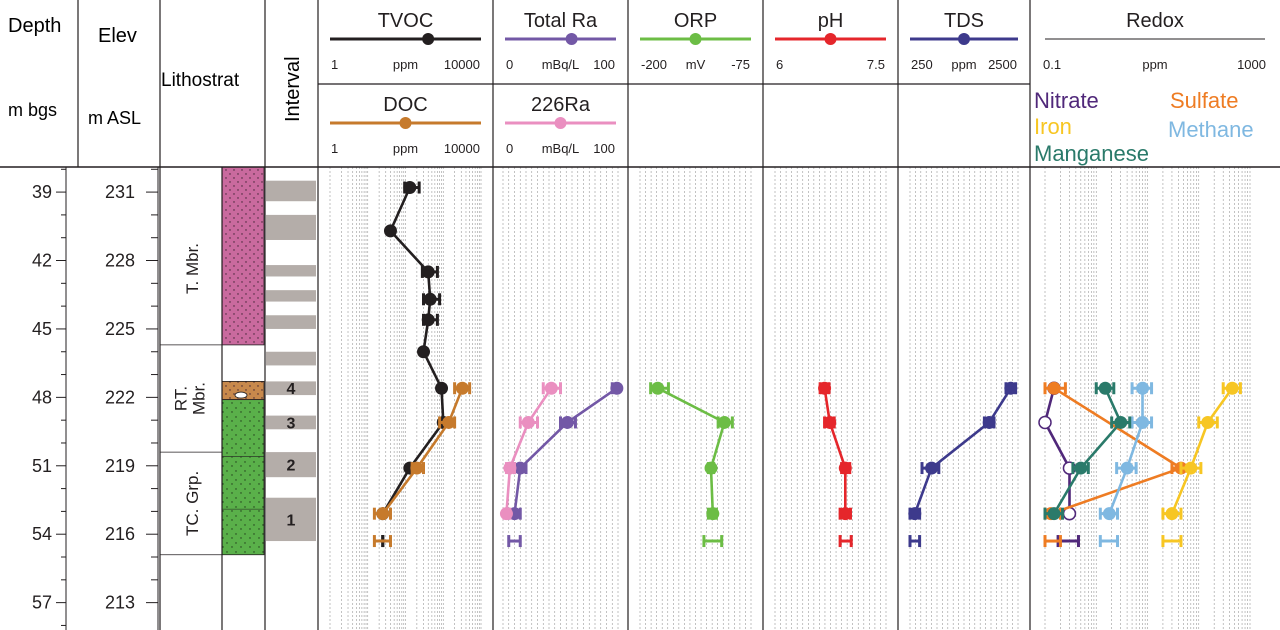 Image resolution: width=1280 pixels, height=630 pixels. What do you see at coordinates (190, 398) in the screenshot?
I see `unit-label: RT.Mbr.` at bounding box center [190, 398].